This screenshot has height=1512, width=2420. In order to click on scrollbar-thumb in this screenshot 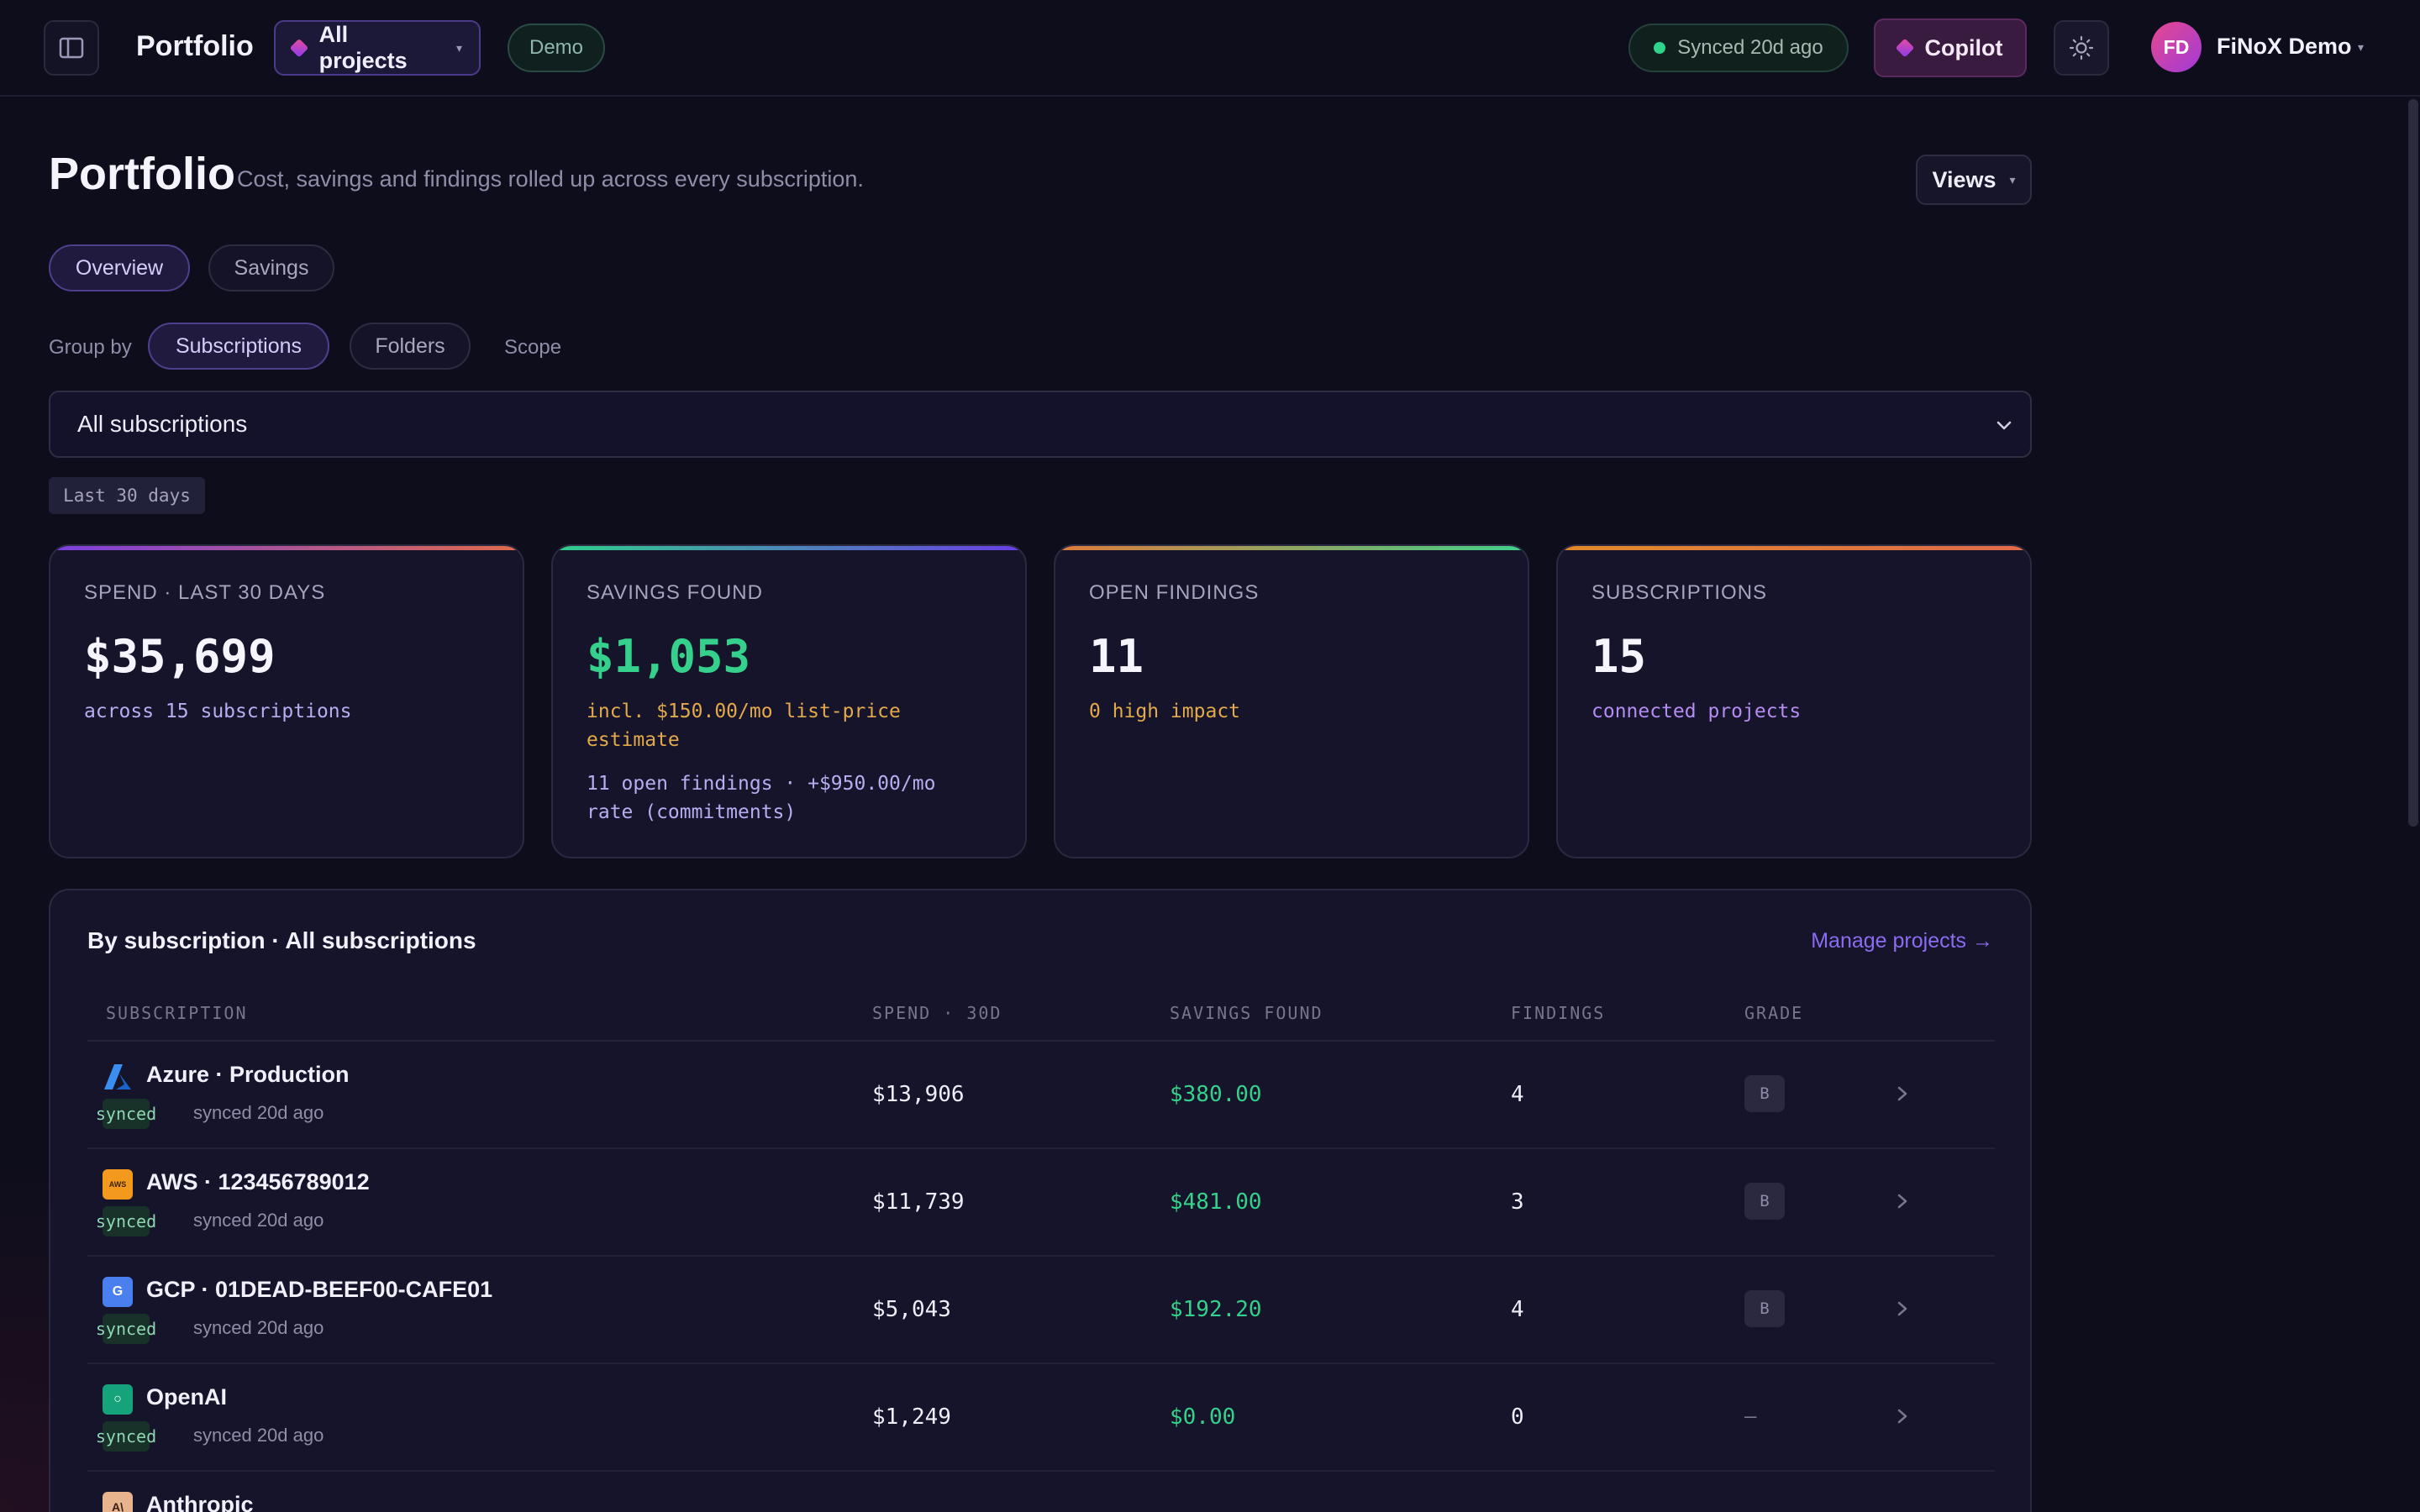, I will do `click(2413, 463)`.